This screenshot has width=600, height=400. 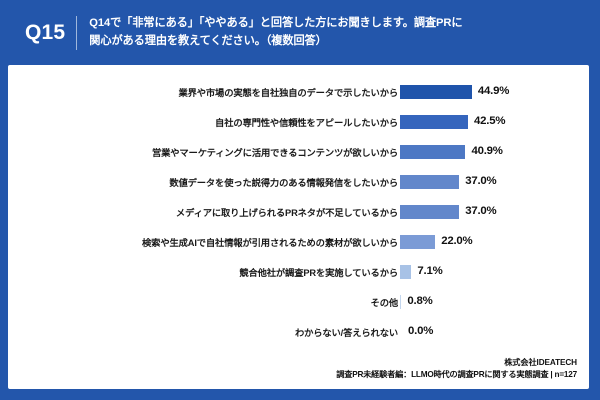 I want to click on question-text-line-2: 関心がある理由を教えてください。（複数回答）, so click(x=208, y=40).